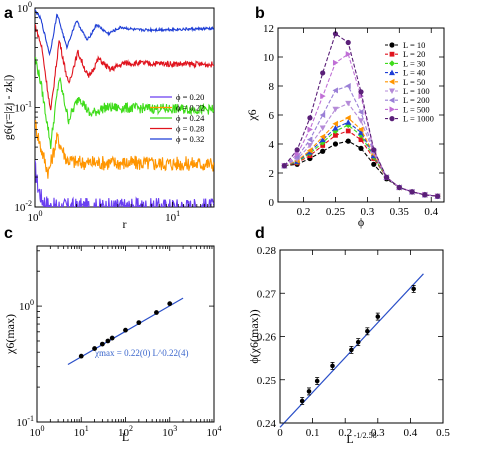 The image size is (485, 456). What do you see at coordinates (260, 13) in the screenshot?
I see `panel-label-b: b` at bounding box center [260, 13].